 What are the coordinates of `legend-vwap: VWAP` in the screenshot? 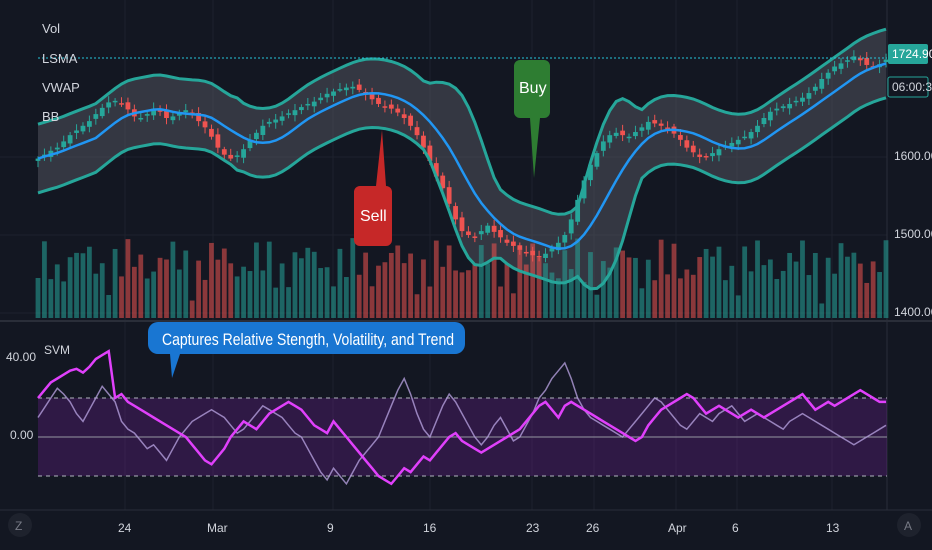 It's located at (61, 87).